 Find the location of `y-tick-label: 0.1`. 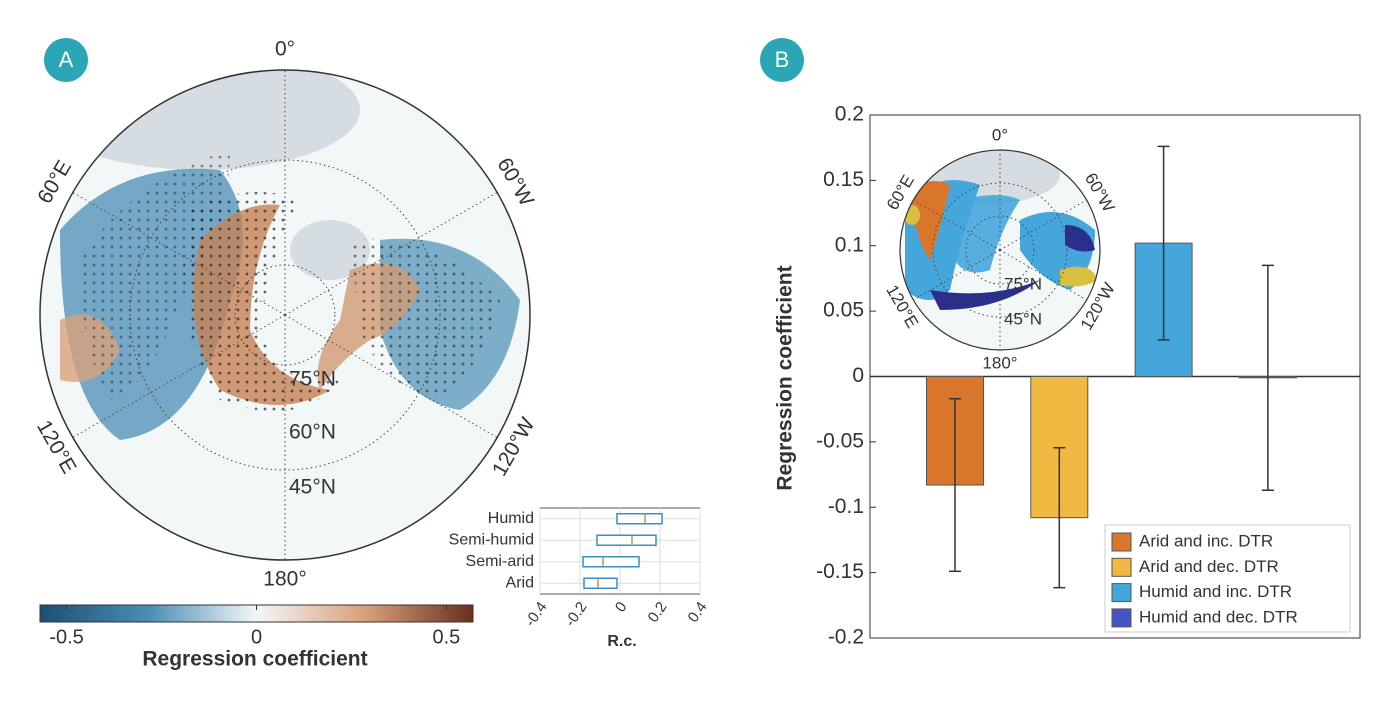

y-tick-label: 0.1 is located at coordinates (849, 244).